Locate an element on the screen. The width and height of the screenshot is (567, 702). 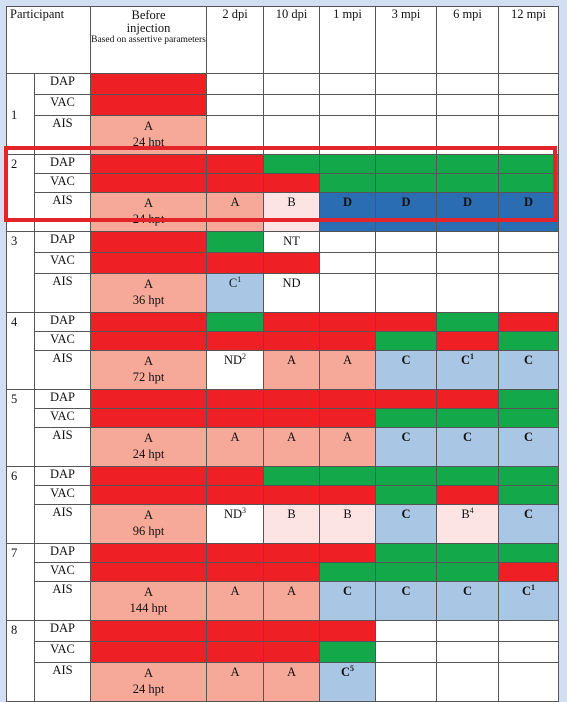
ais-grade-text: ND is located at coordinates (233, 514).